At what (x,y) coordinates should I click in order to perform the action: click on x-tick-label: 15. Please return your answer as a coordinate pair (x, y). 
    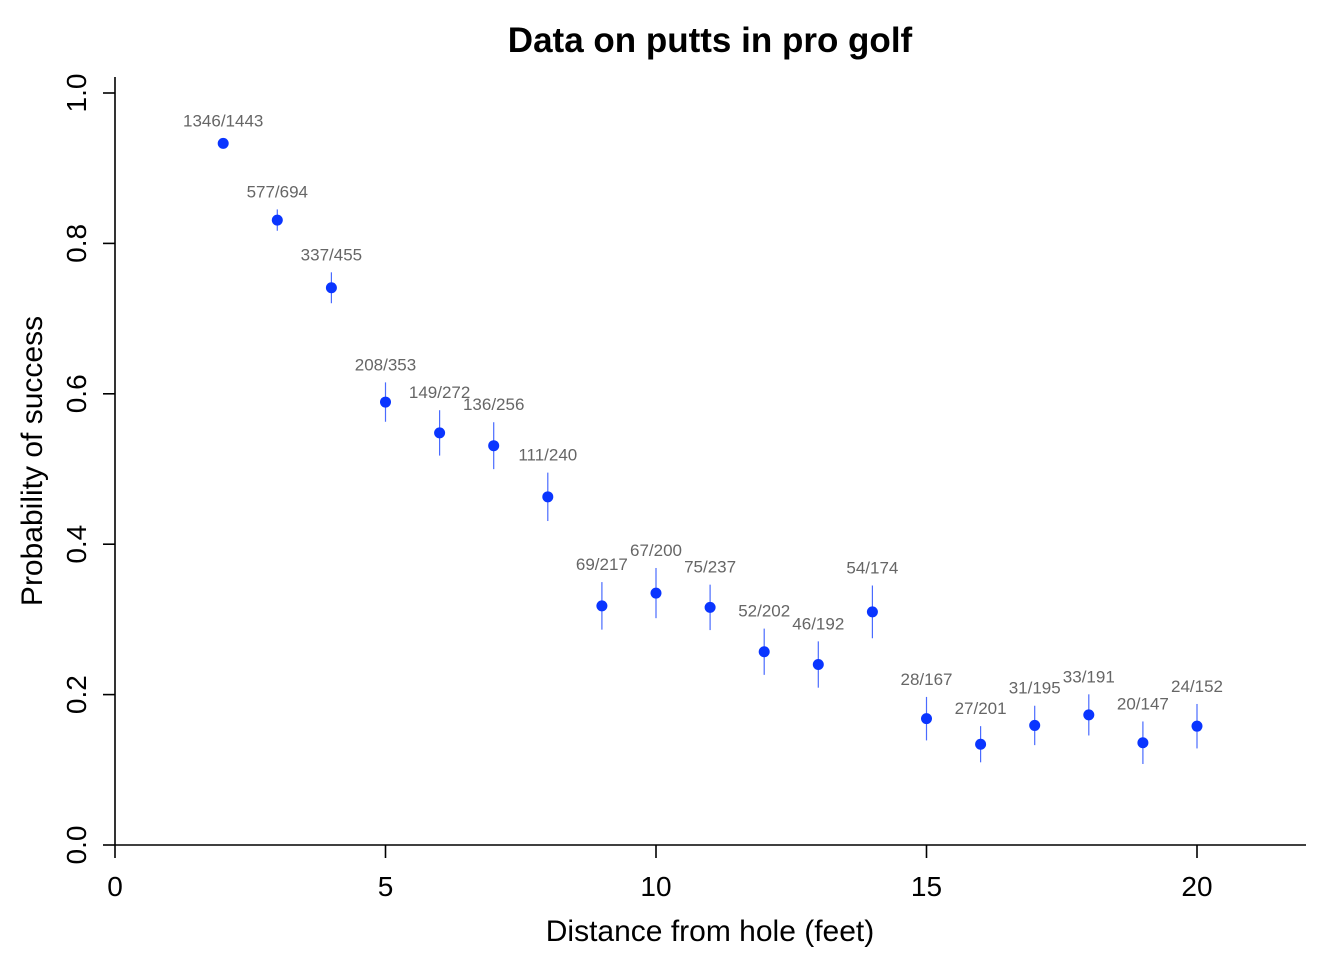
    Looking at the image, I should click on (926, 886).